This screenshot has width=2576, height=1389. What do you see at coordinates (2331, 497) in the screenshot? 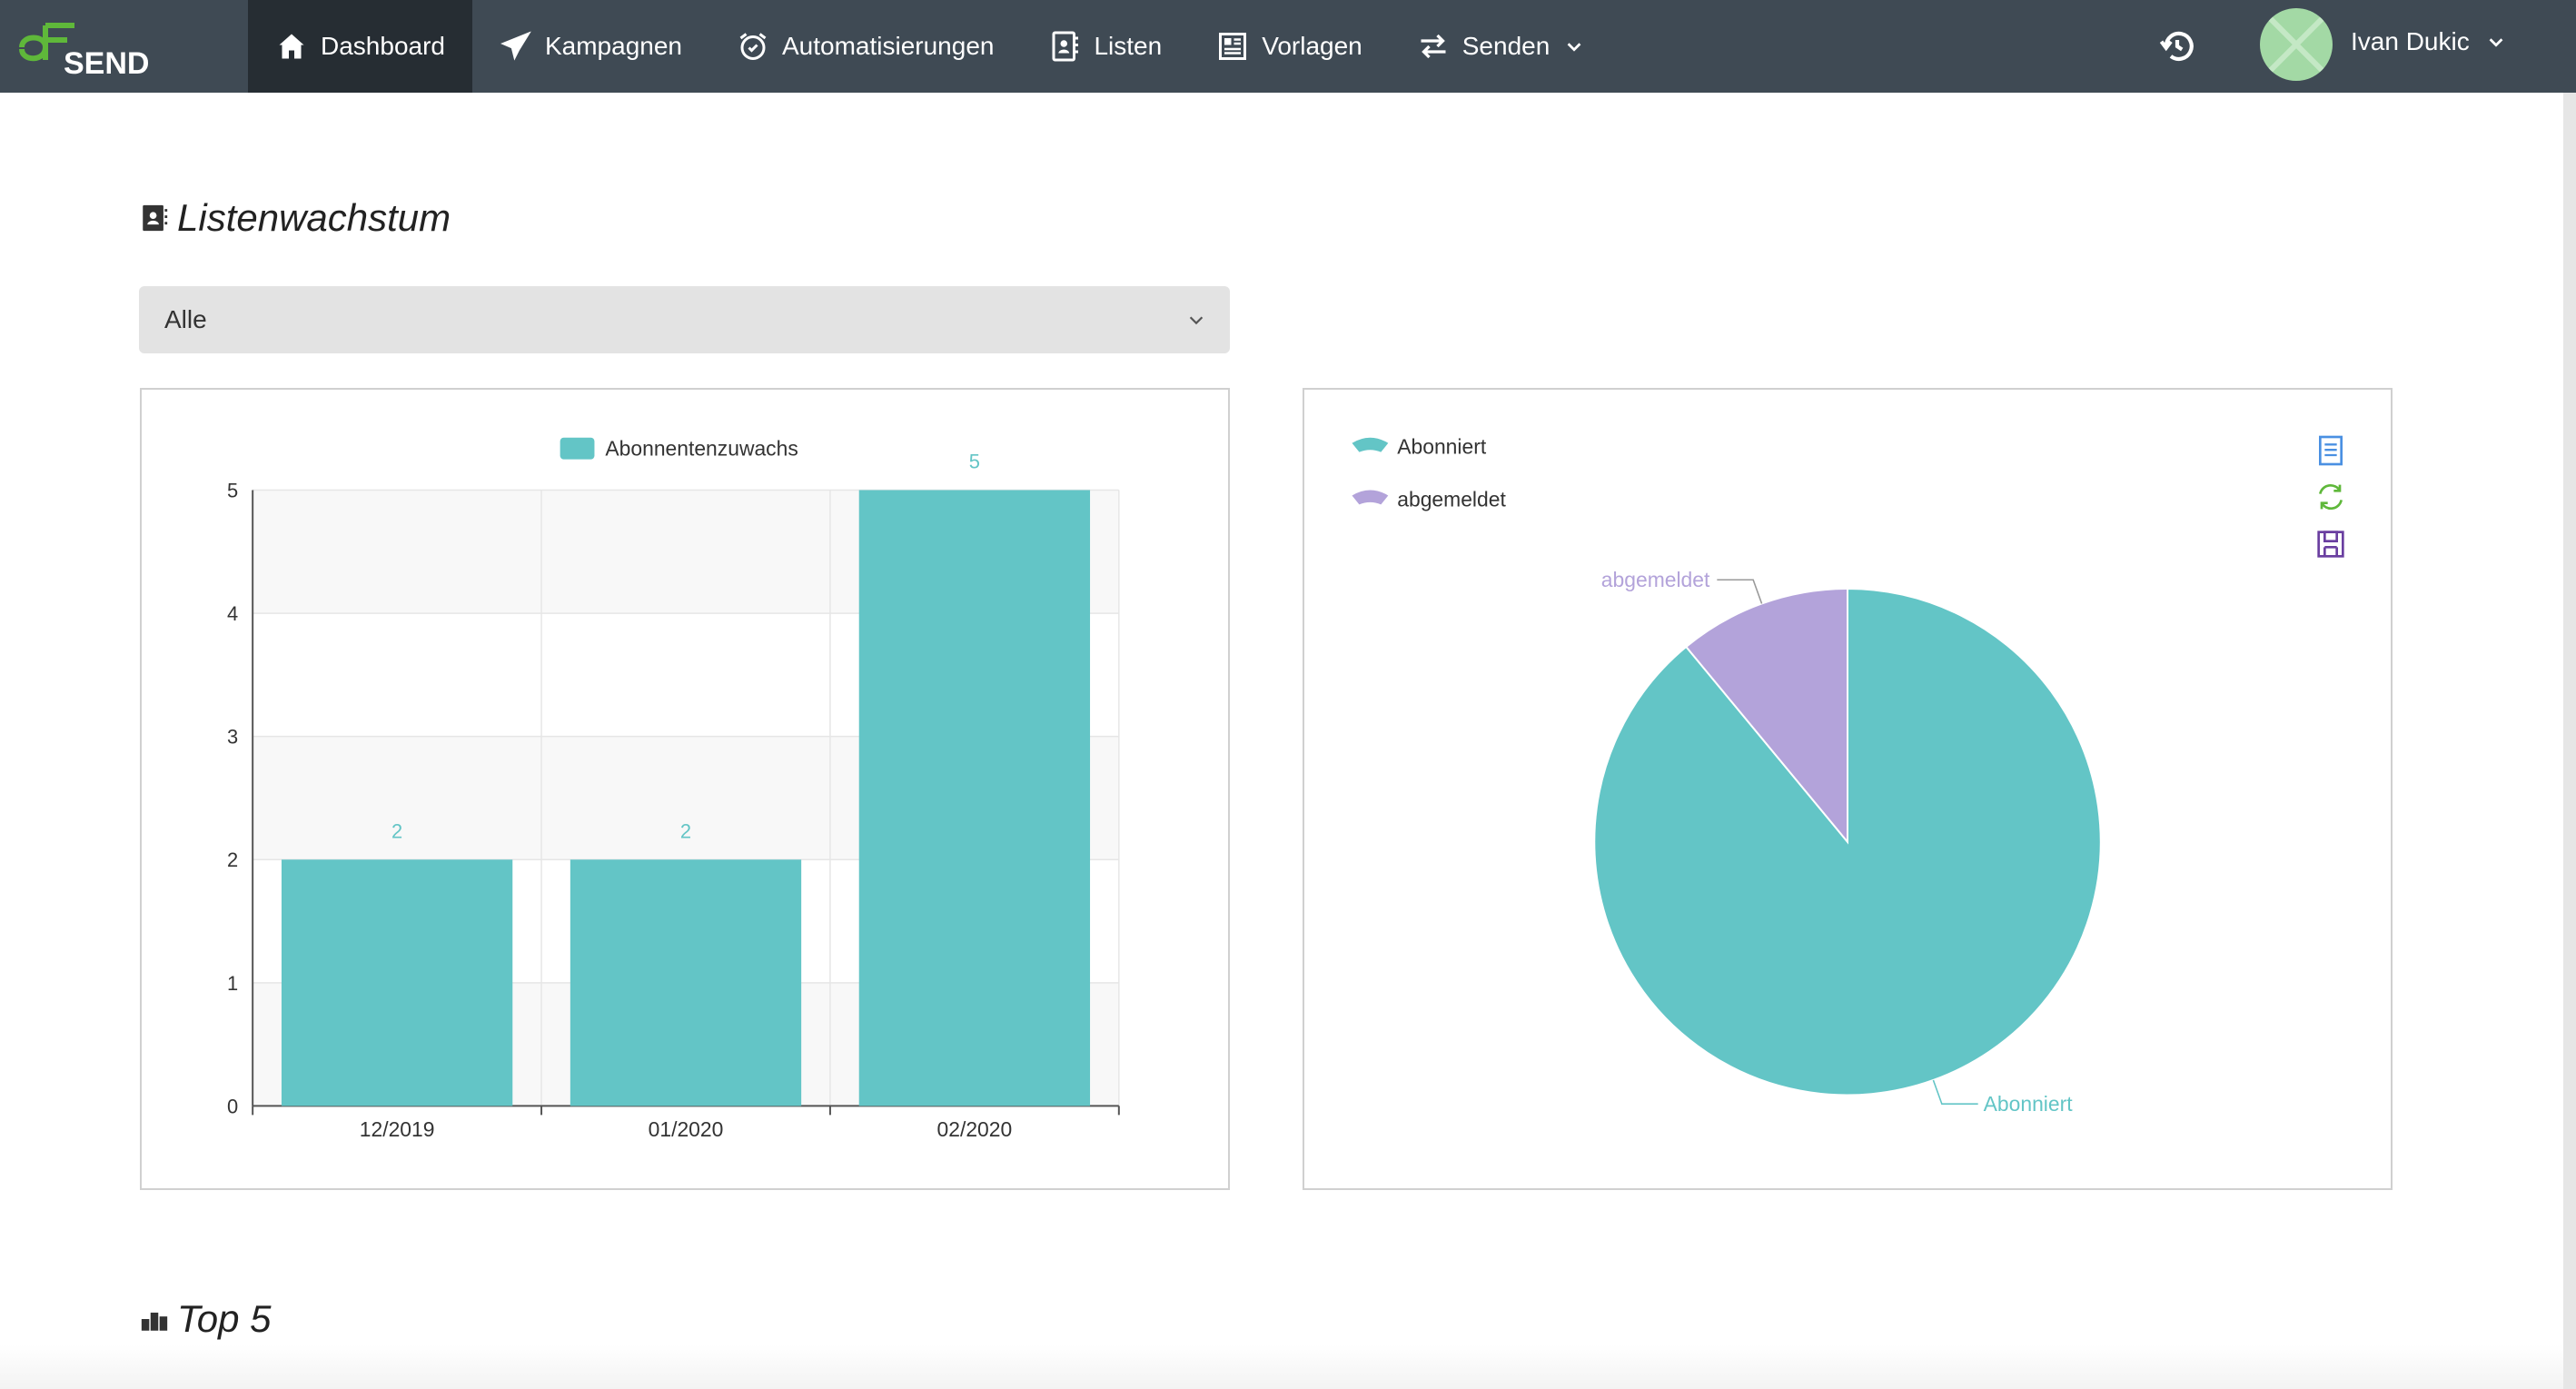
I see `restore-icon` at bounding box center [2331, 497].